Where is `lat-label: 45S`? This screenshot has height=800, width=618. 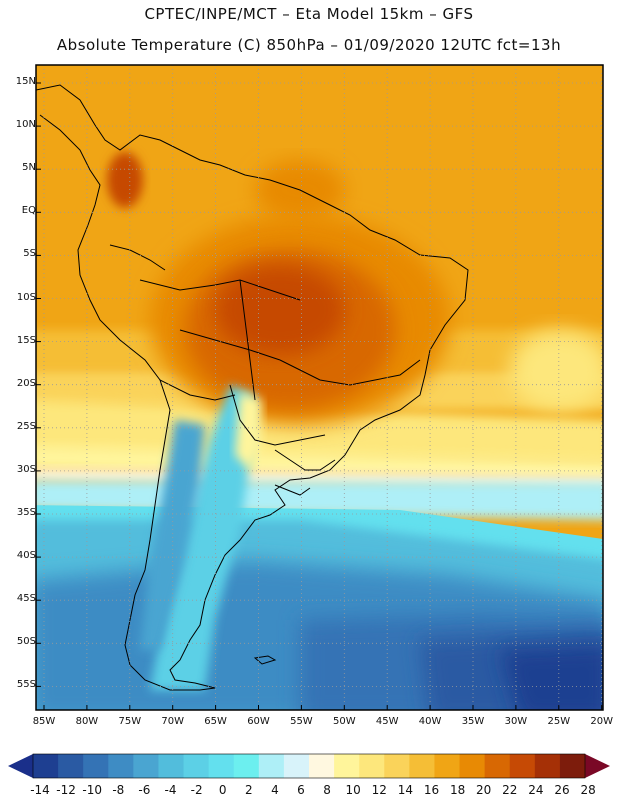 lat-label: 45S is located at coordinates (26, 599).